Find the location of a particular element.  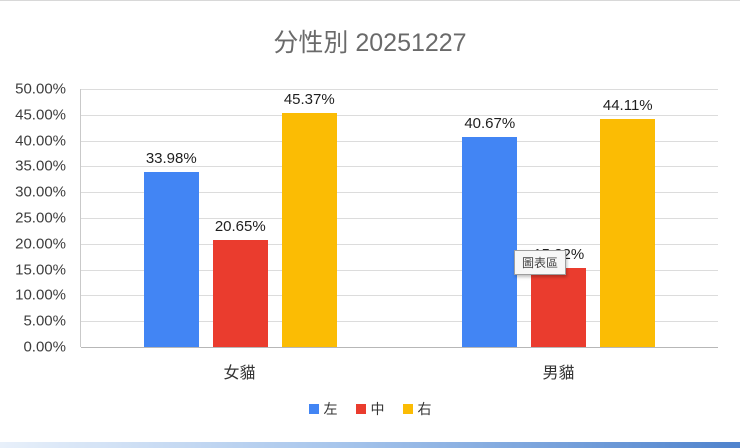

bar-column: 33.98% is located at coordinates (171, 218).